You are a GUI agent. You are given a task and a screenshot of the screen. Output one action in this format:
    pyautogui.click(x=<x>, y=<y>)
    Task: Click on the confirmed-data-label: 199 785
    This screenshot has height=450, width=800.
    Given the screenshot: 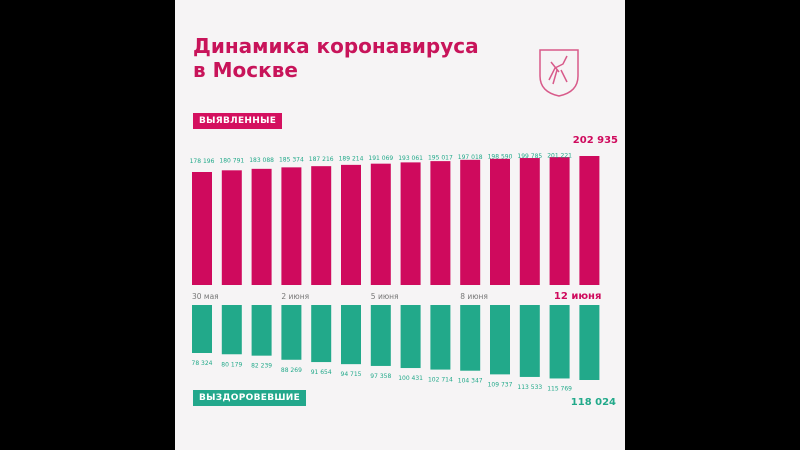 What is the action you would take?
    pyautogui.click(x=529, y=156)
    